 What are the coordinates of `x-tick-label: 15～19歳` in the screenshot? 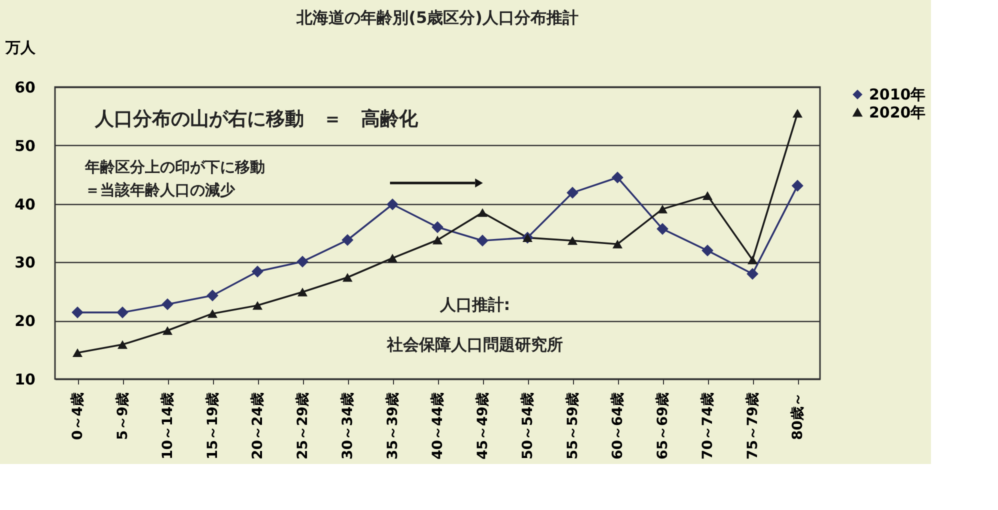 It's located at (213, 426).